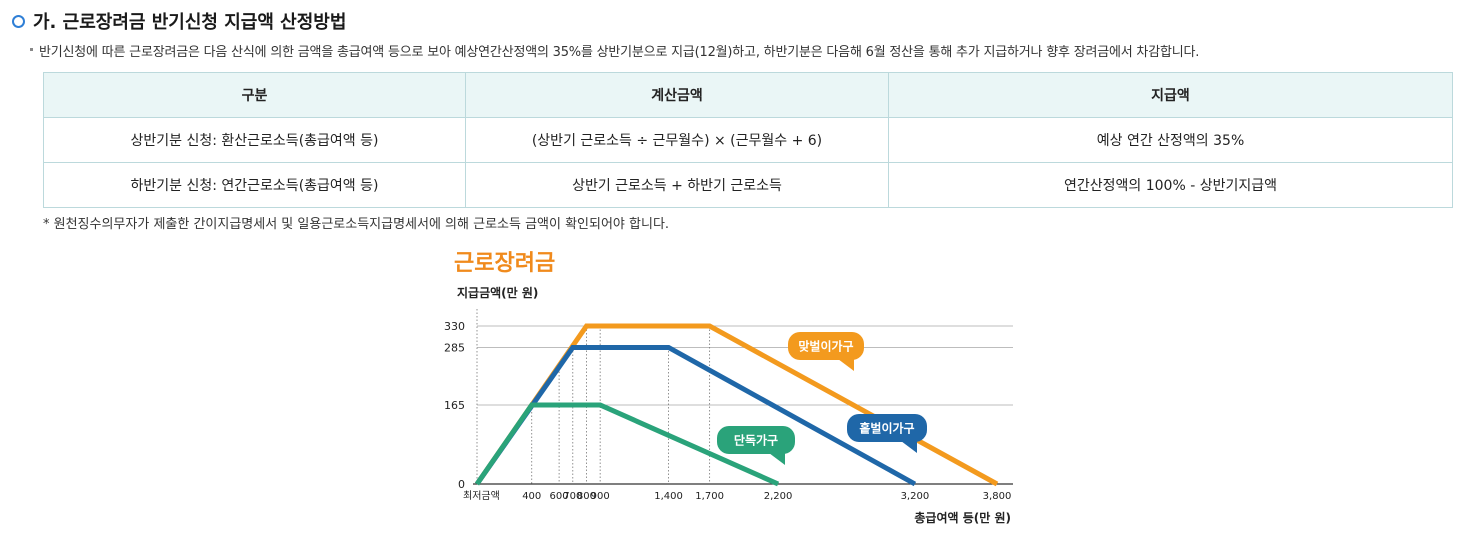 The width and height of the screenshot is (1461, 538). I want to click on x-tick-label: 700, so click(572, 496).